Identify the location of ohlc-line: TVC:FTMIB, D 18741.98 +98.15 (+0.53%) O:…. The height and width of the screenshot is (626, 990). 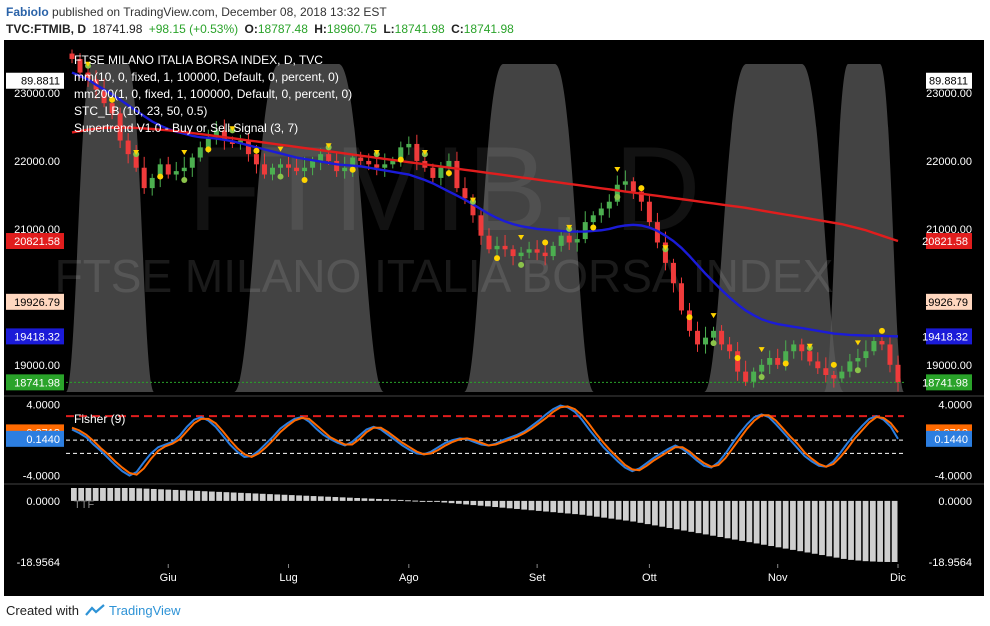
(496, 29).